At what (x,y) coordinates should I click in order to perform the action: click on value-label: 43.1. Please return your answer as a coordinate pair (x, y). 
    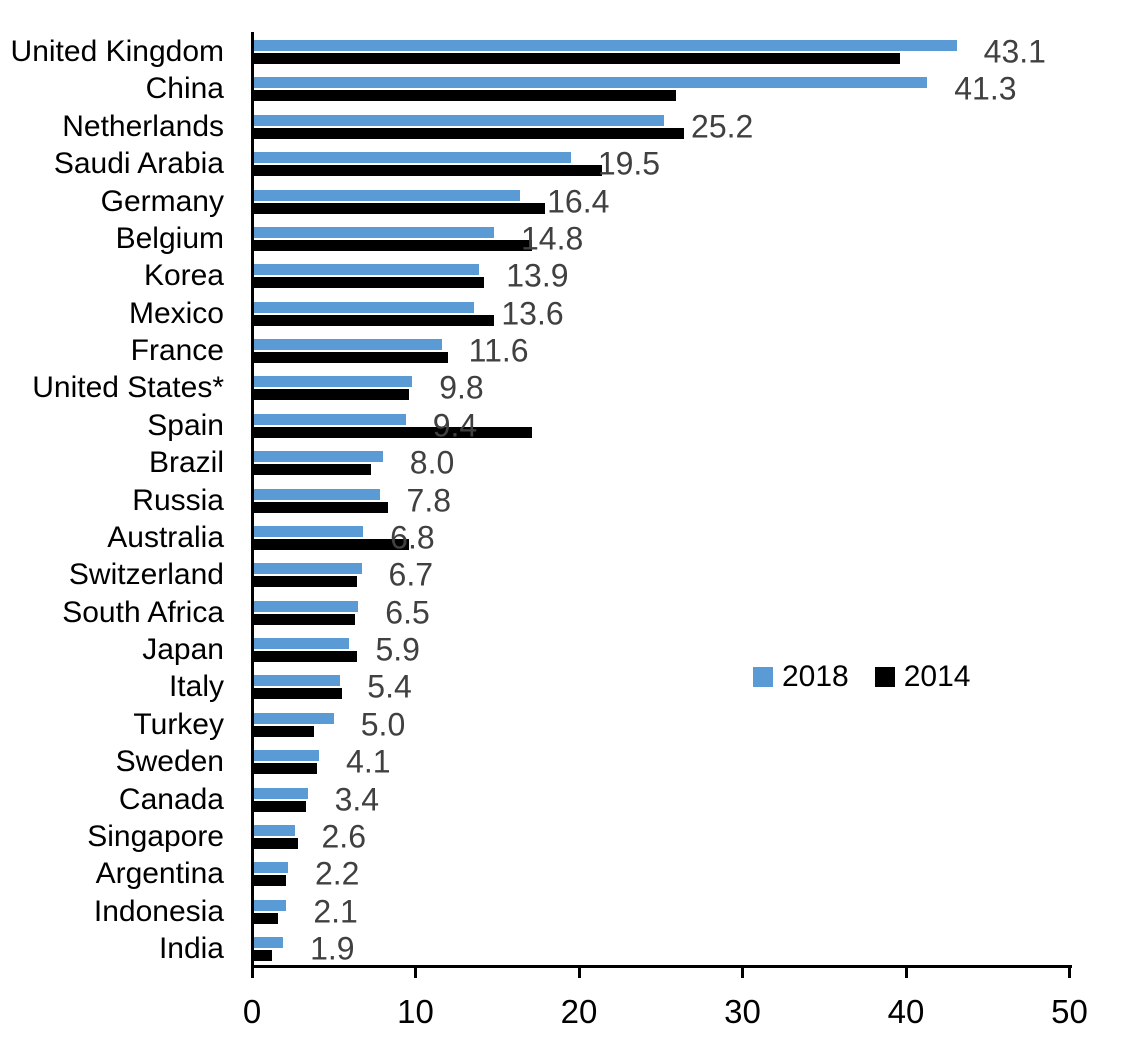
    Looking at the image, I should click on (1014, 51).